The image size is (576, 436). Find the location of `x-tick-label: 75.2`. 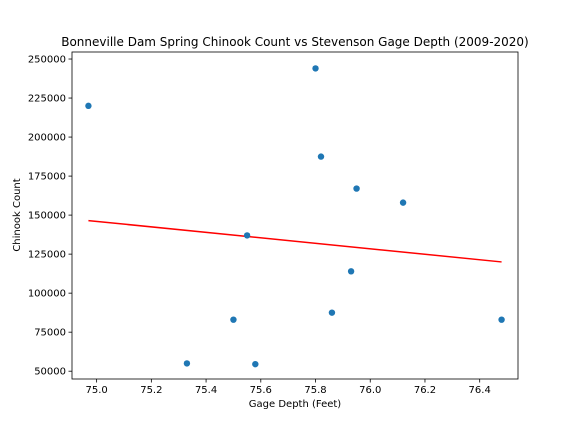

x-tick-label: 75.2 is located at coordinates (151, 390).